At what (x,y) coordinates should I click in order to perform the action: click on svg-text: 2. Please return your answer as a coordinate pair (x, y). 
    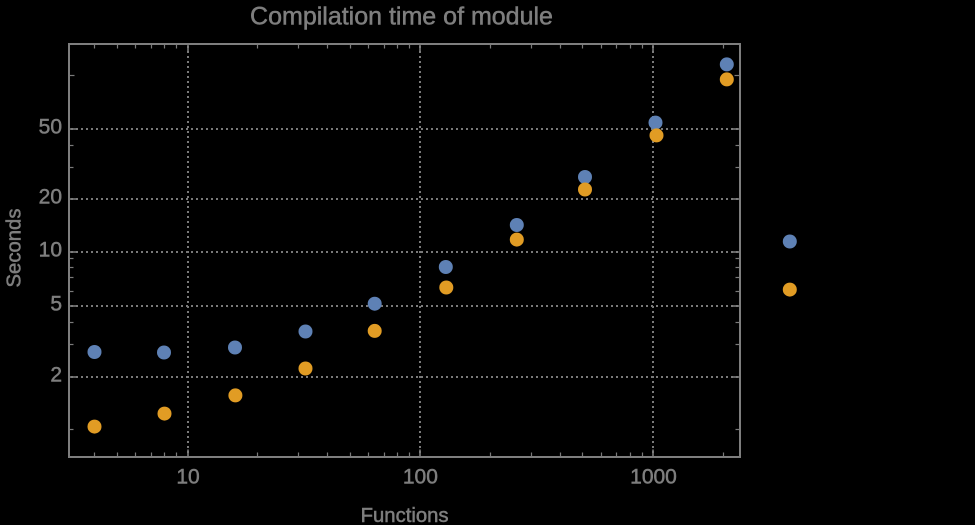
    Looking at the image, I should click on (56, 375).